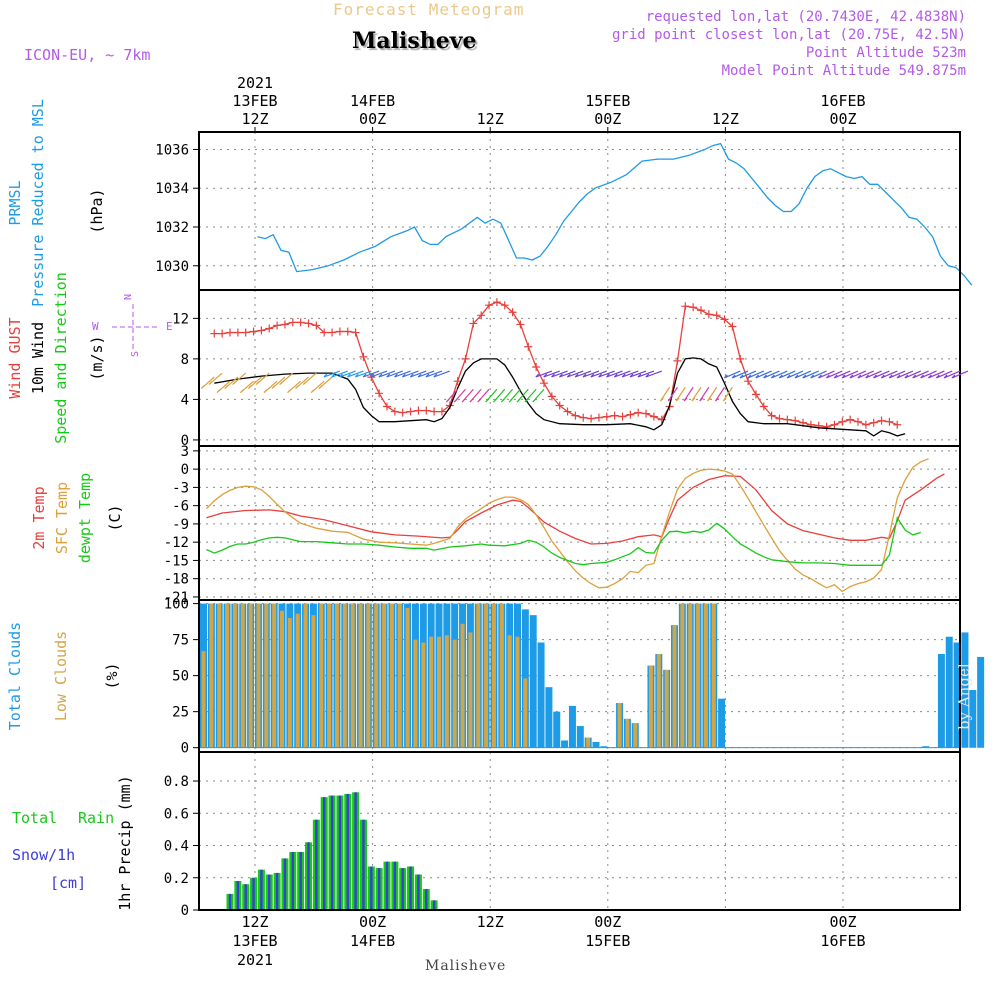  I want to click on y-tick-label: 0.8, so click(176, 782).